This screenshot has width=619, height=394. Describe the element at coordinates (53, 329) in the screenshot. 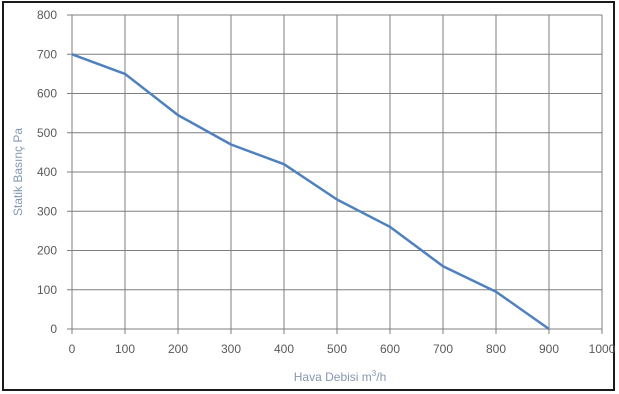

I see `y-tick-label: 0` at that location.